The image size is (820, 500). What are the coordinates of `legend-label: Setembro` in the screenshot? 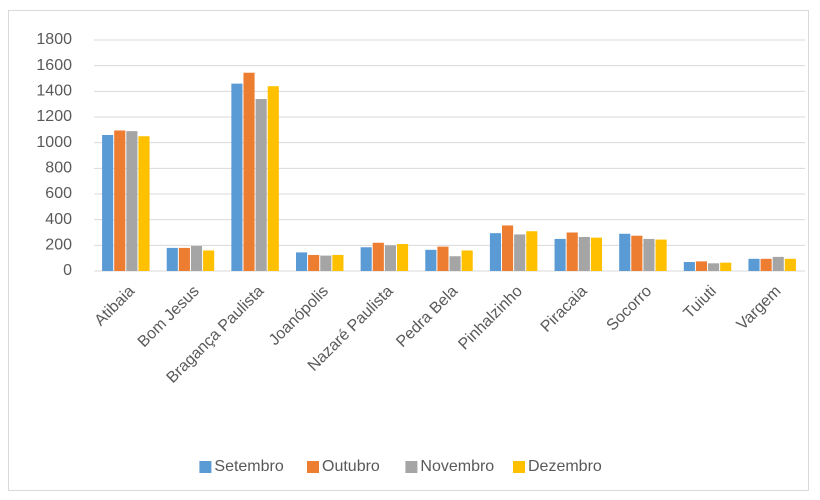 It's located at (248, 466).